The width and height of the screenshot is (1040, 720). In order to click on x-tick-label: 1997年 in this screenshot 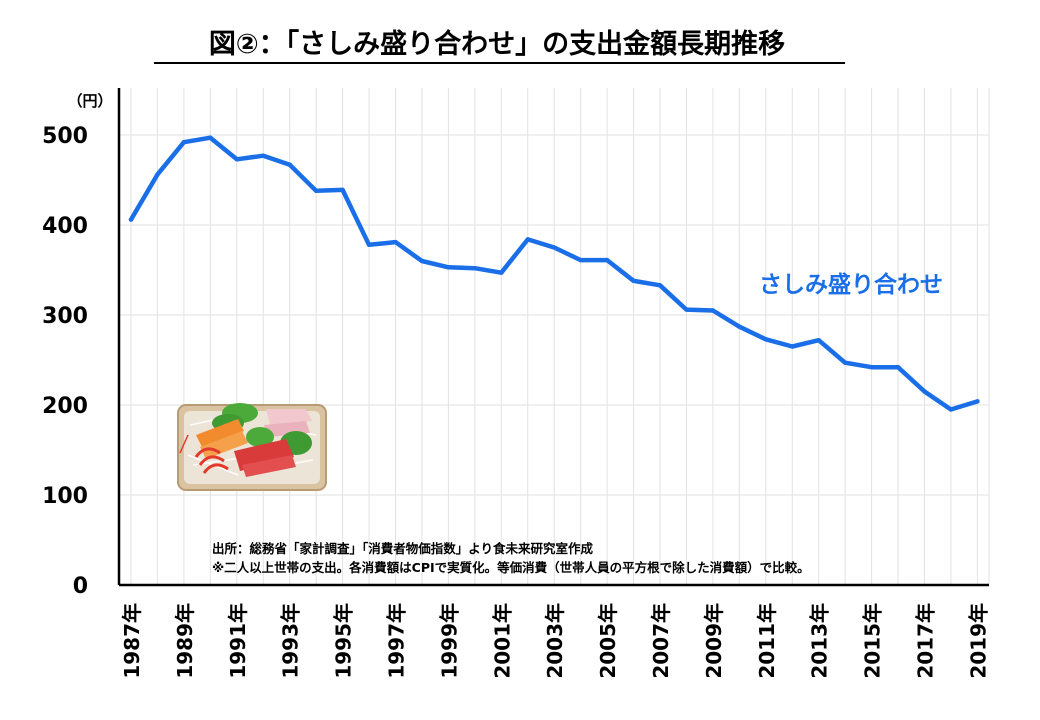, I will do `click(397, 641)`.